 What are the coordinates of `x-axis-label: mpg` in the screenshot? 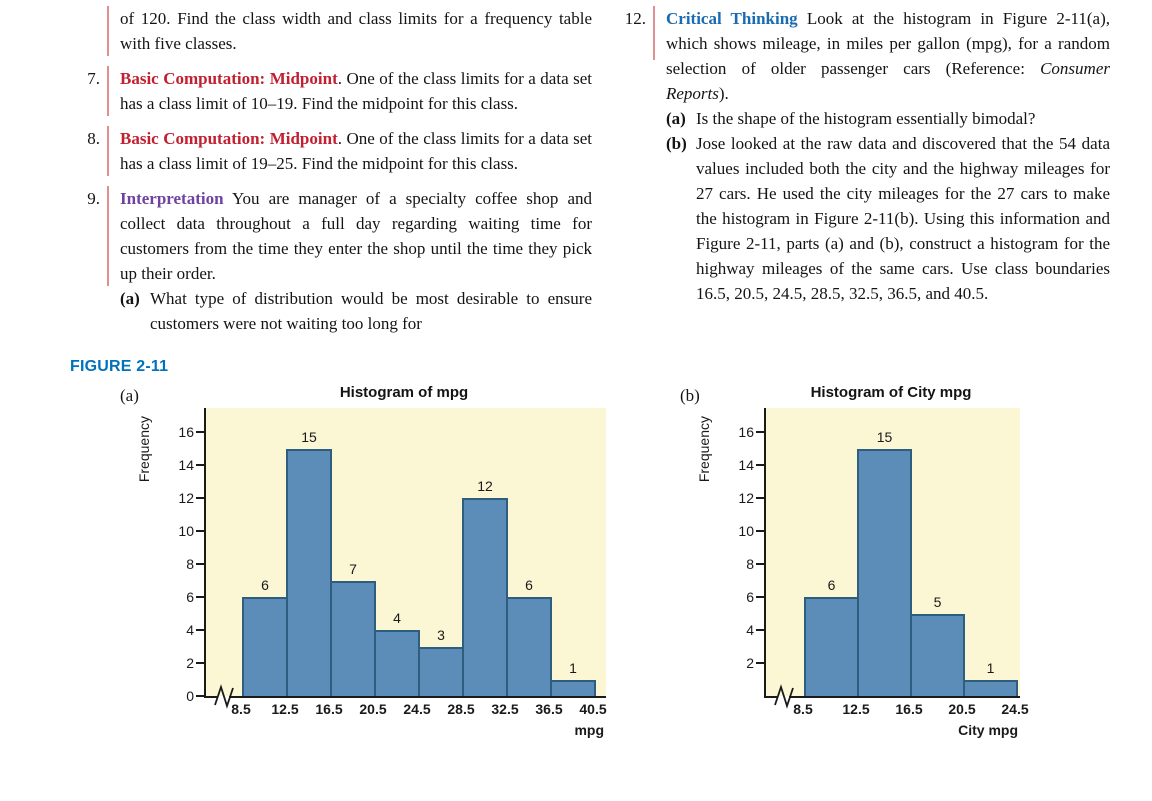 It's located at (589, 730).